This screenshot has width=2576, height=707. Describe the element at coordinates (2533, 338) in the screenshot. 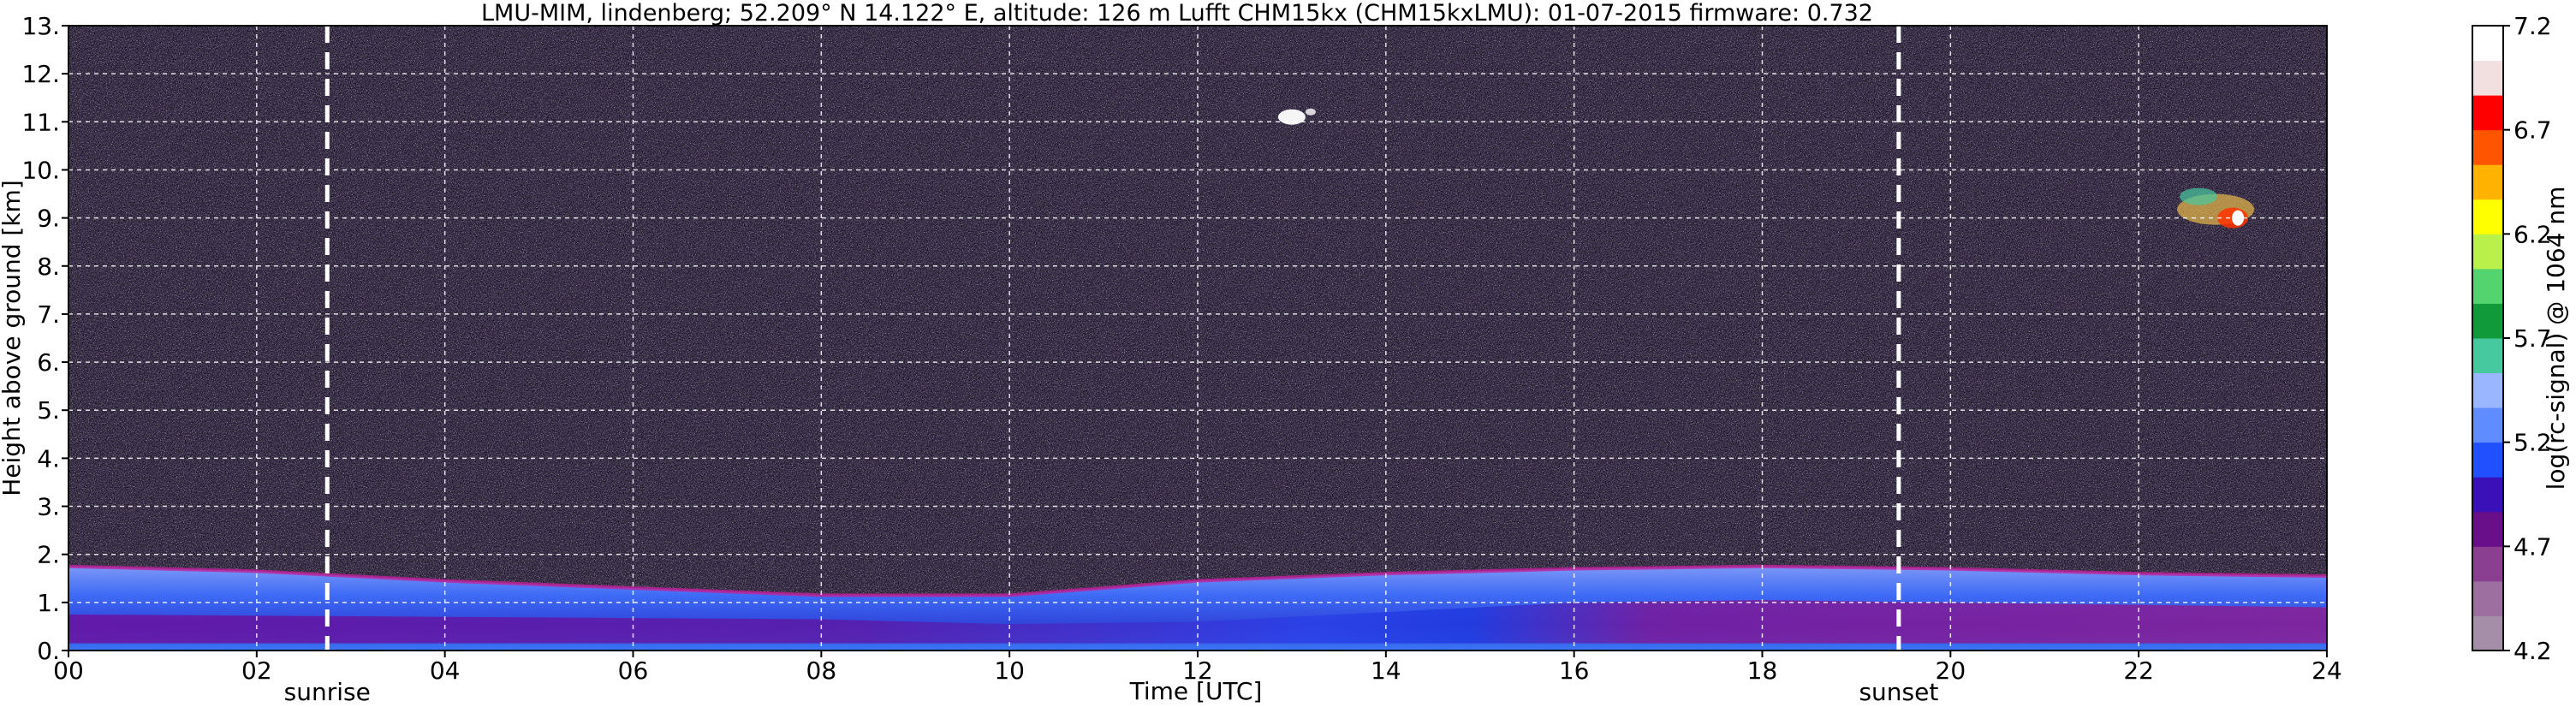

I see `colorbar-tick-label: 5.7` at that location.